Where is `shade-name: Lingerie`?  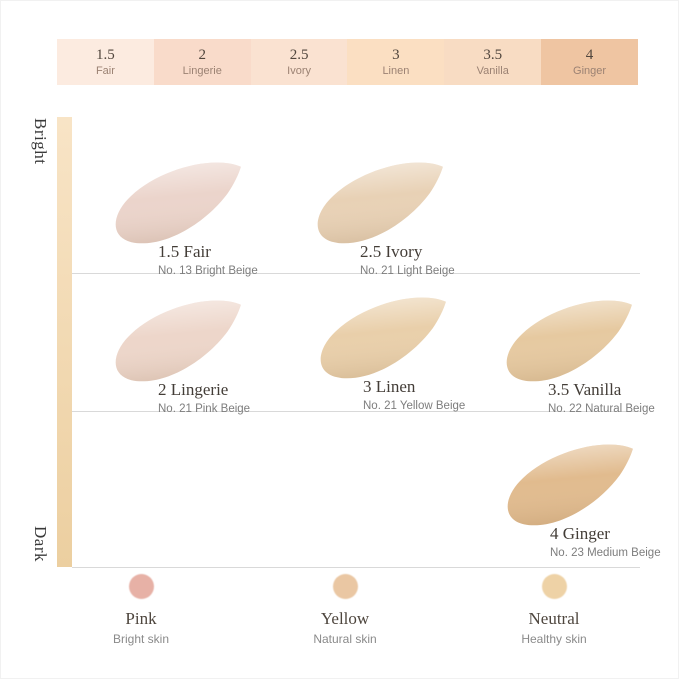 shade-name: Lingerie is located at coordinates (202, 70).